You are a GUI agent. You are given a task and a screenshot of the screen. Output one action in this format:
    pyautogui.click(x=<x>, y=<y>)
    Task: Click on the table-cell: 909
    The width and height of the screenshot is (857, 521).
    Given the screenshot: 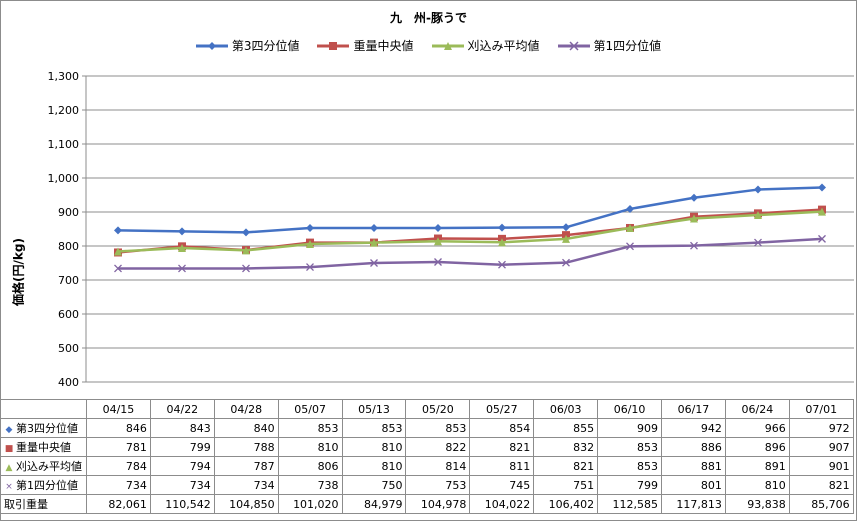 What is the action you would take?
    pyautogui.click(x=630, y=428)
    